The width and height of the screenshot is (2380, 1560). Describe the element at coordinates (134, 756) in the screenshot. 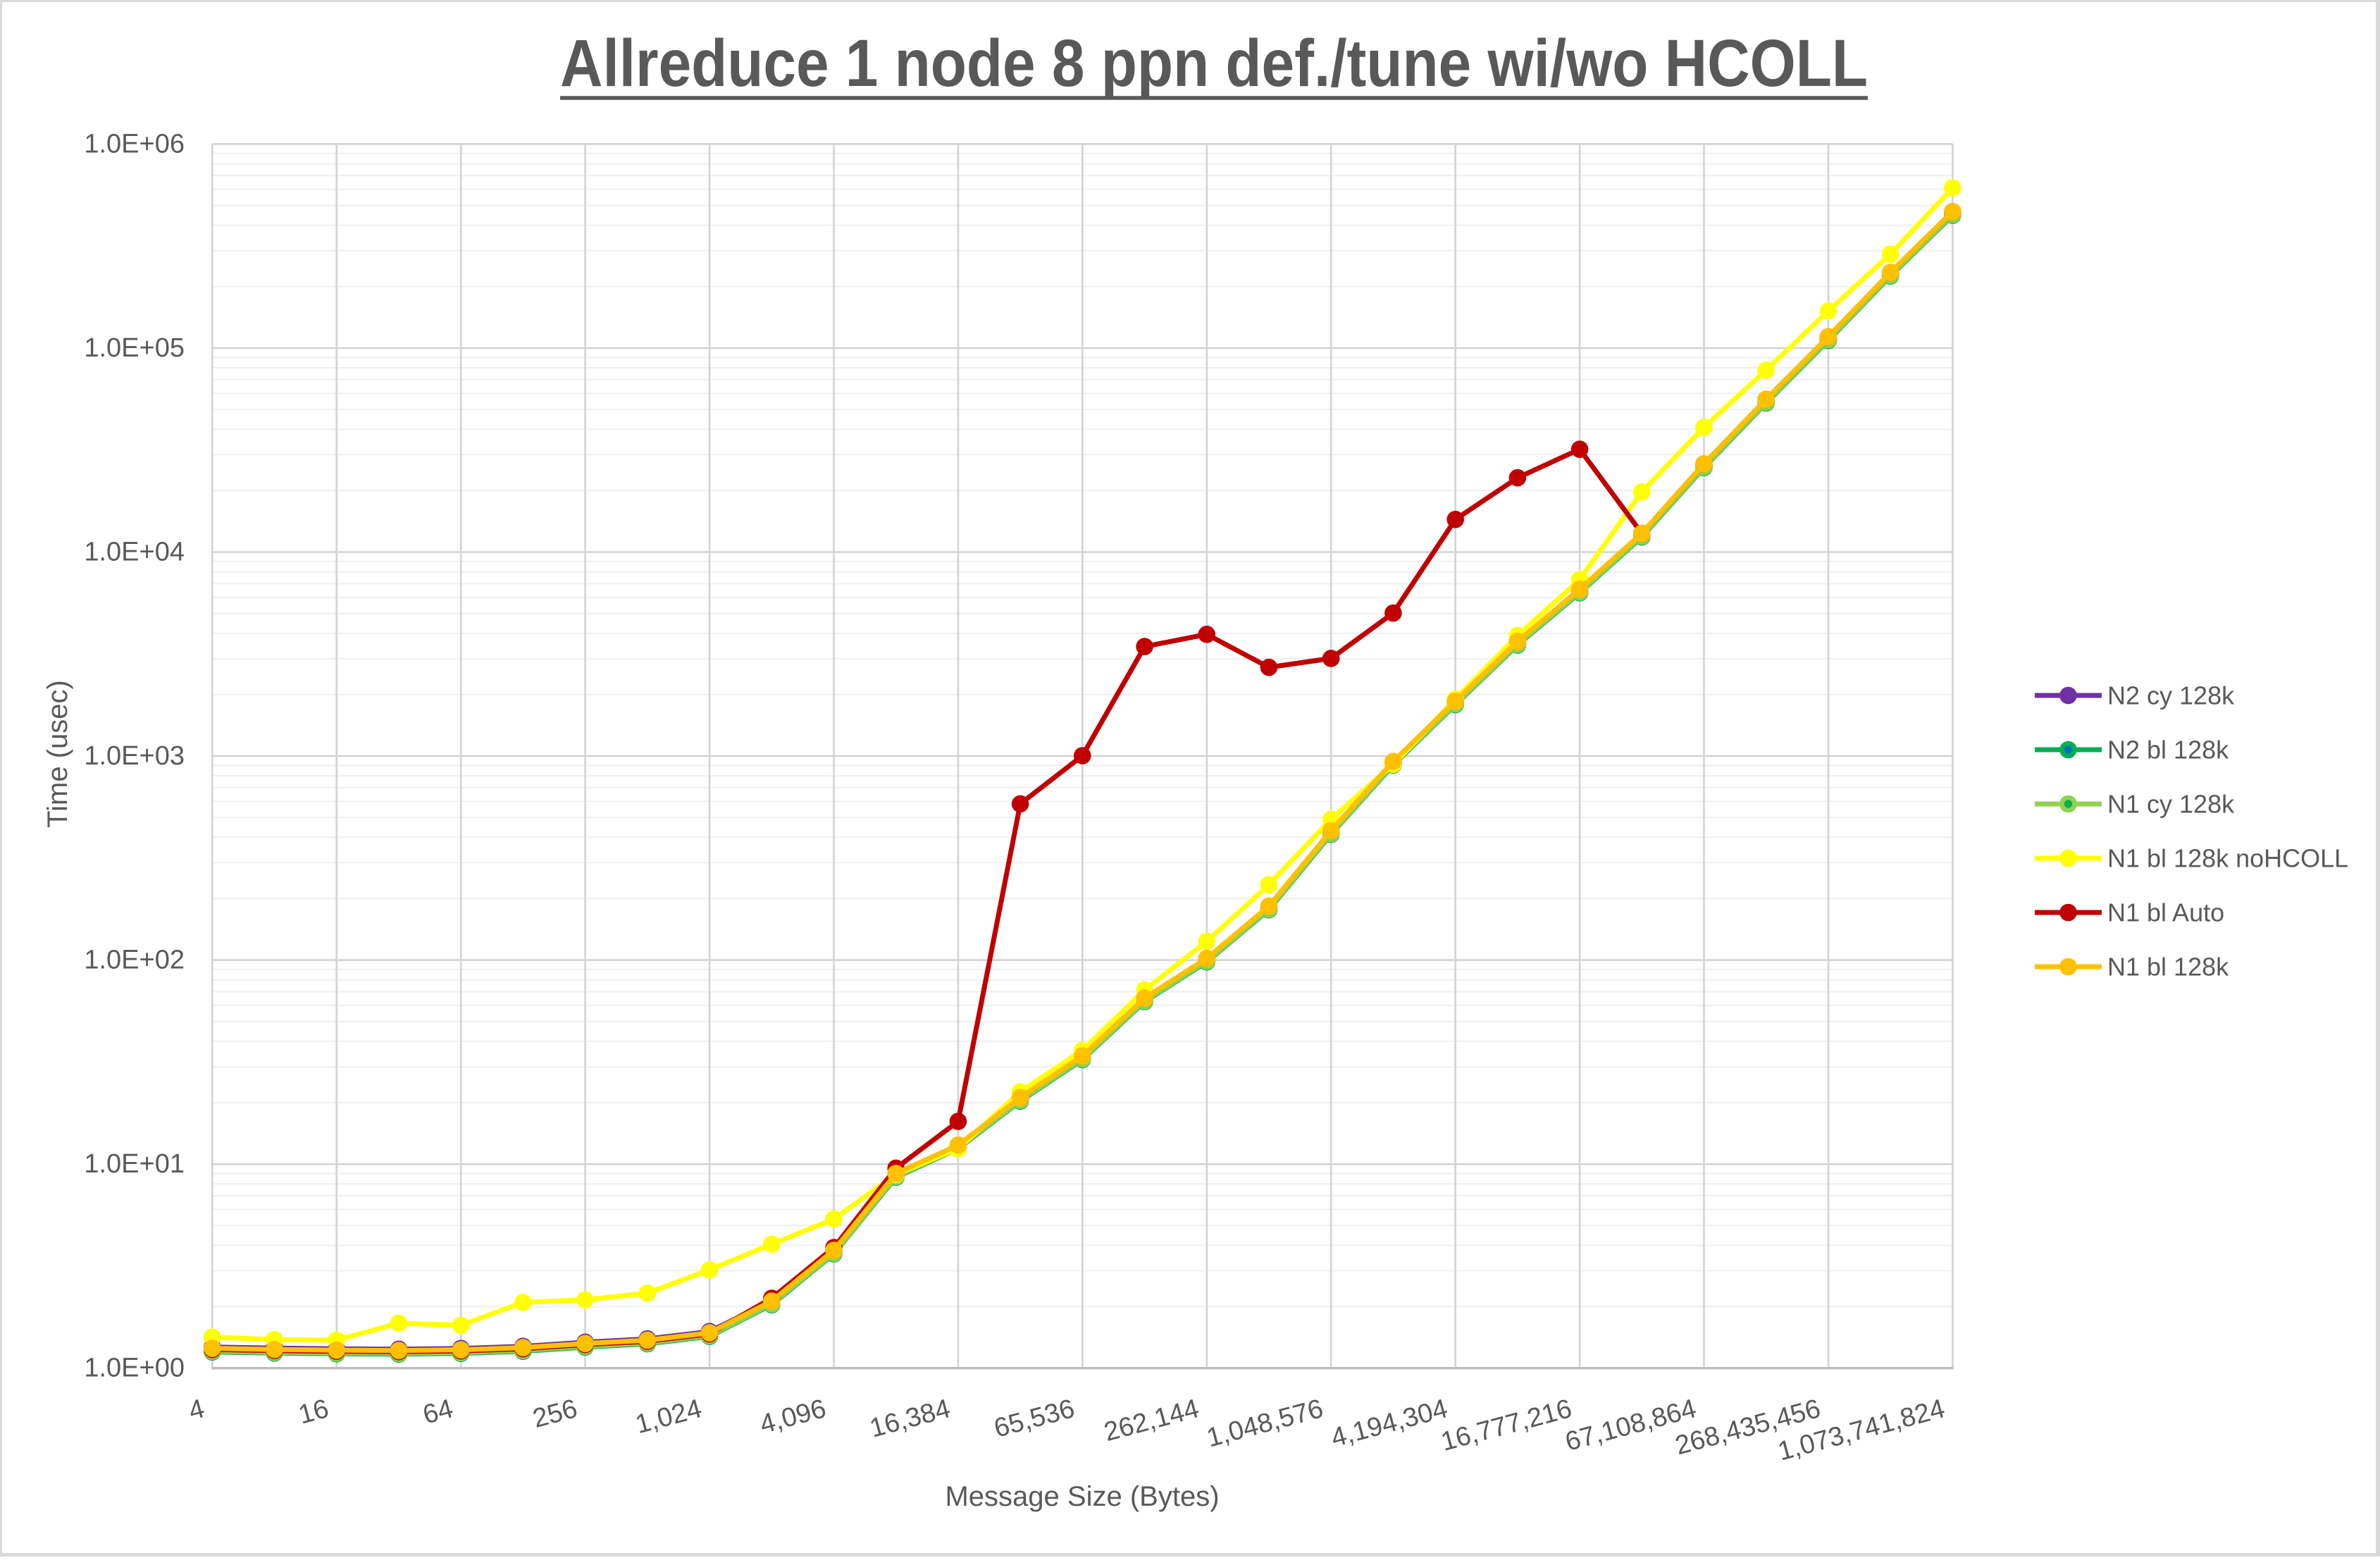

I see `svg-text: 1.0E+03` at that location.